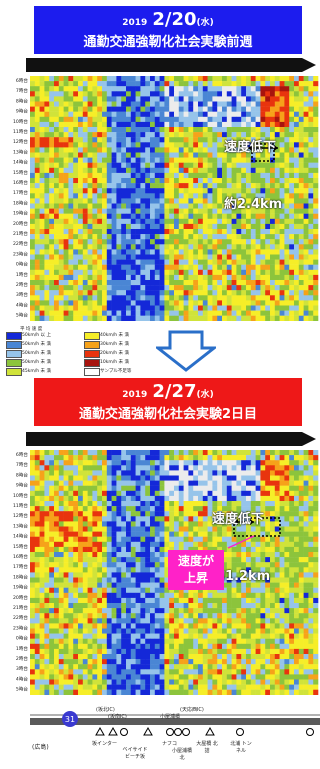 Image resolution: width=320 pixels, height=769 pixels. I want to click on legend-swatch, so click(14, 336).